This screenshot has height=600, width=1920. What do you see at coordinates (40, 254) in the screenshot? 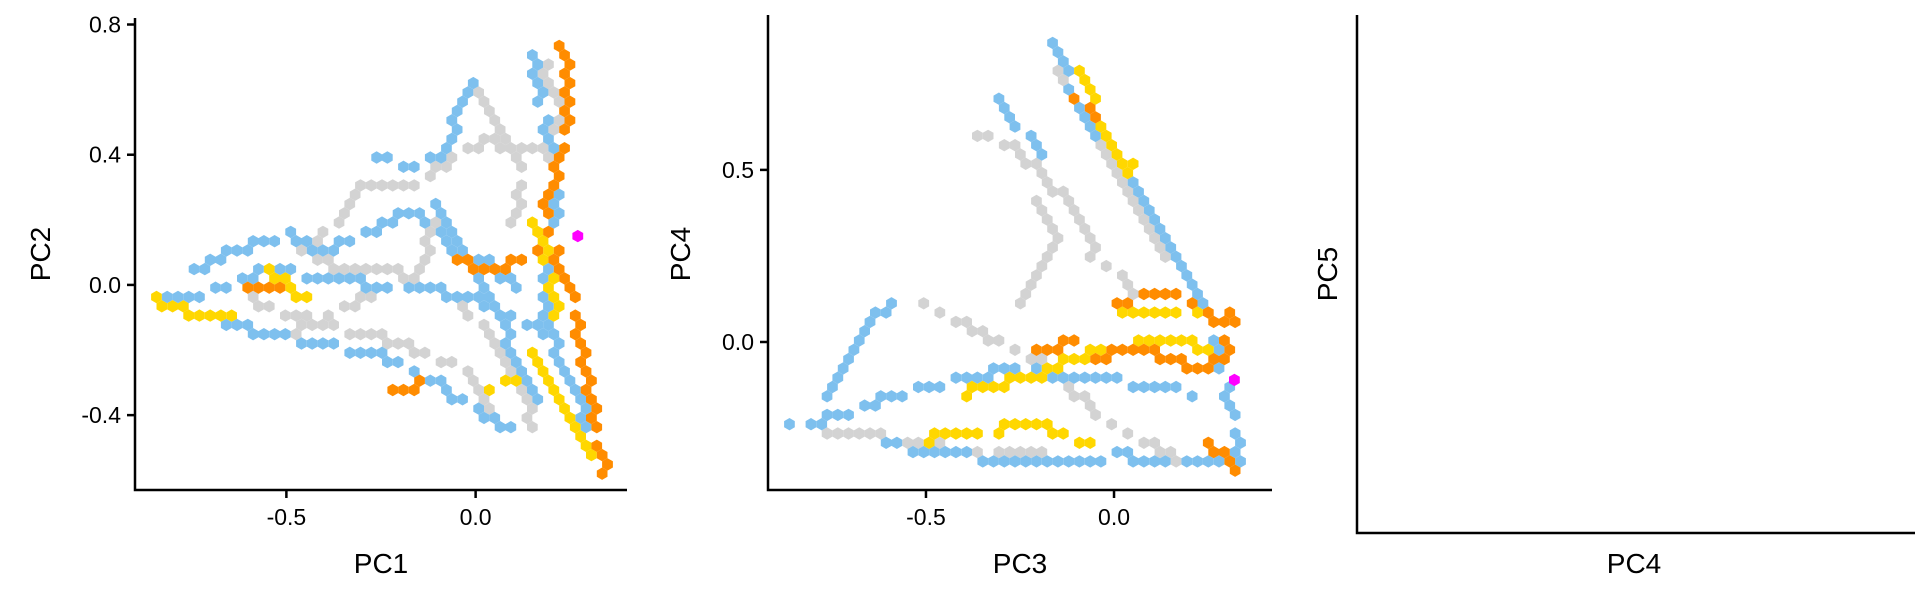
I see `y-axis-label: PC2` at bounding box center [40, 254].